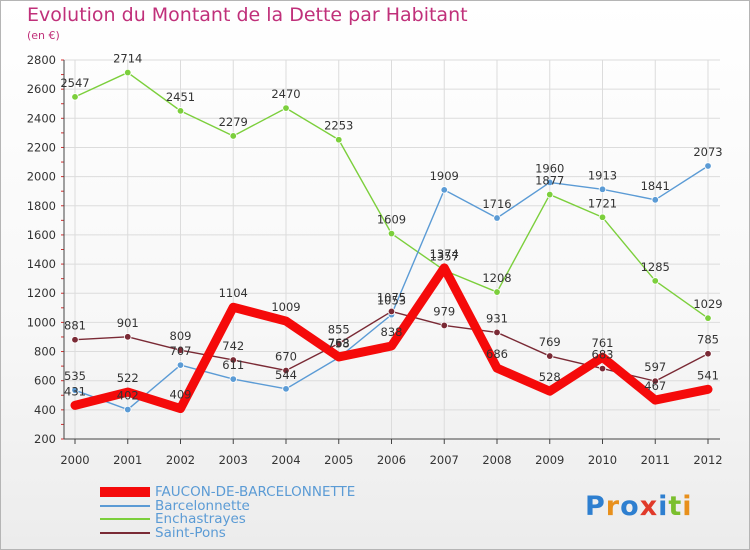 The height and width of the screenshot is (550, 750). Describe the element at coordinates (285, 94) in the screenshot. I see `data-label: 2470` at that location.